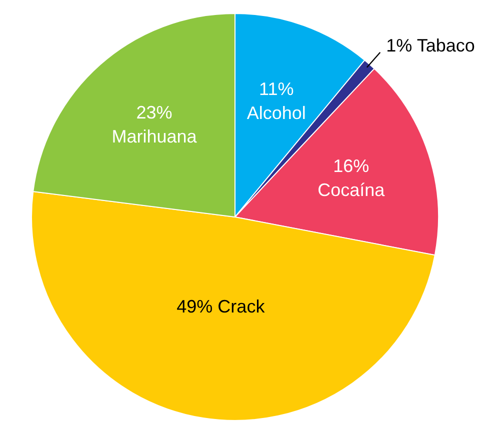  What do you see at coordinates (430, 45) in the screenshot?
I see `slice-label: 1% Tabaco` at bounding box center [430, 45].